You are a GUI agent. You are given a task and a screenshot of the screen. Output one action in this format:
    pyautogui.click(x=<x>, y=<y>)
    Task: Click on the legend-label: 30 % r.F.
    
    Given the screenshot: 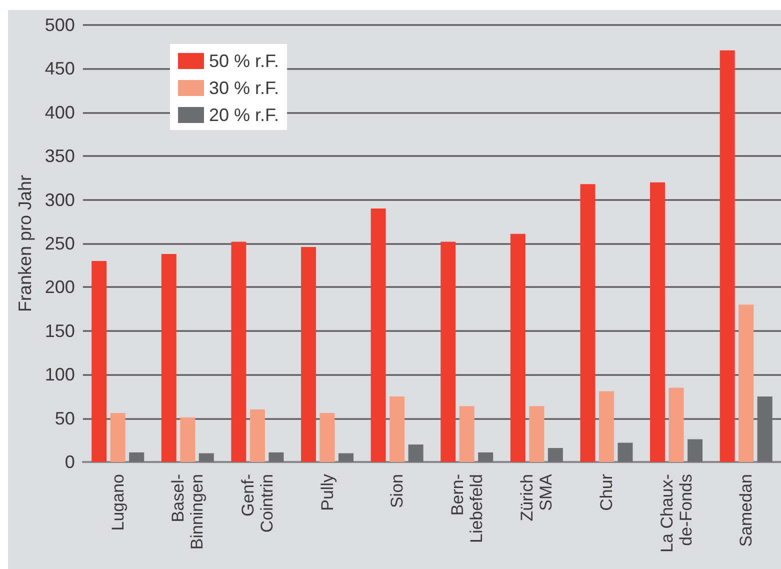 What is the action you would take?
    pyautogui.click(x=244, y=88)
    